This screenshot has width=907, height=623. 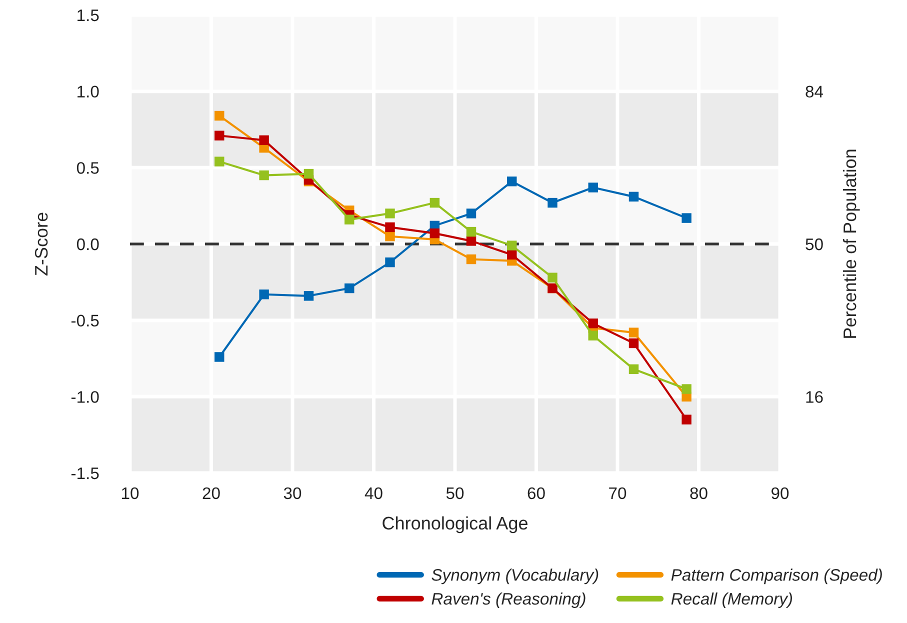 What do you see at coordinates (87, 168) in the screenshot?
I see `y-tick-label: 0.5` at bounding box center [87, 168].